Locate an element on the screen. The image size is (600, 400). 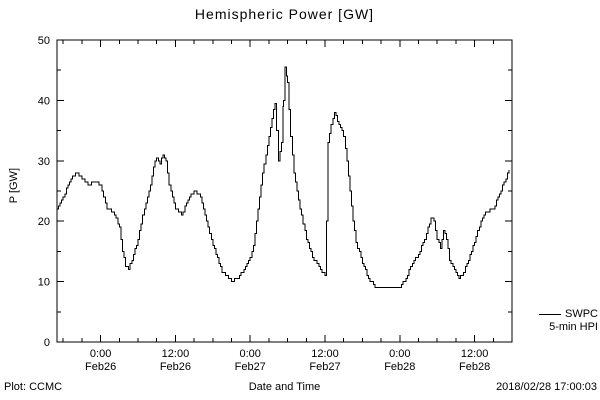
svg-text: 30 is located at coordinates (44, 162).